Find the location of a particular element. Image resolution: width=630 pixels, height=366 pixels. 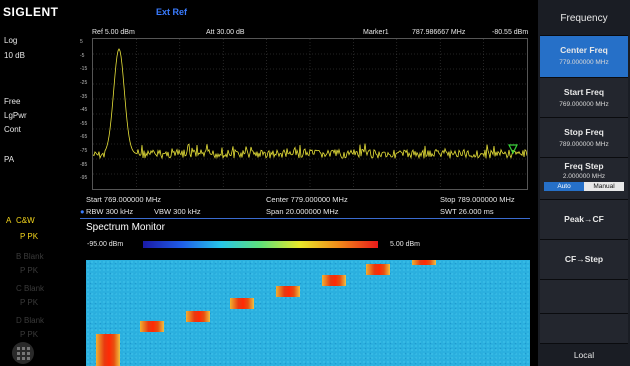

y-tick-label: -75 is located at coordinates (84, 151).